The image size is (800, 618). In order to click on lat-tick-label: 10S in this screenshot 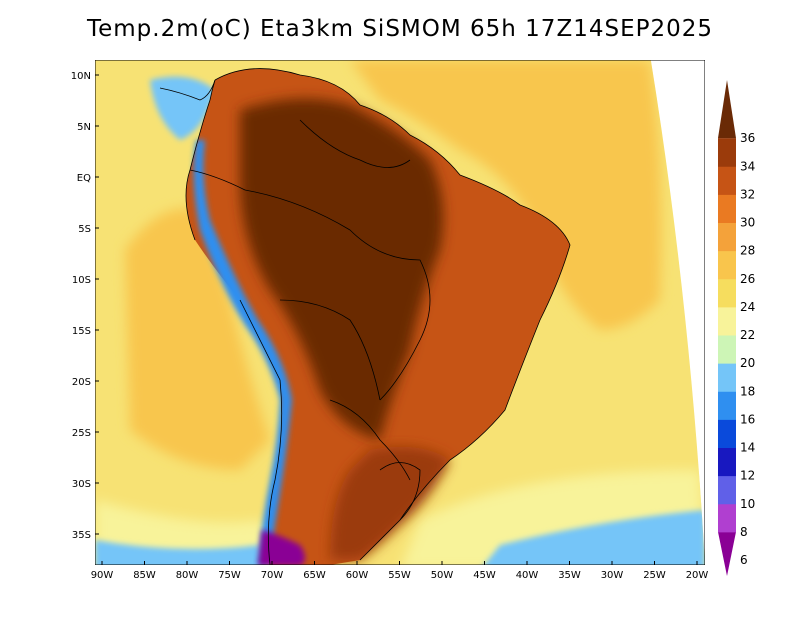, I will do `click(81, 280)`.